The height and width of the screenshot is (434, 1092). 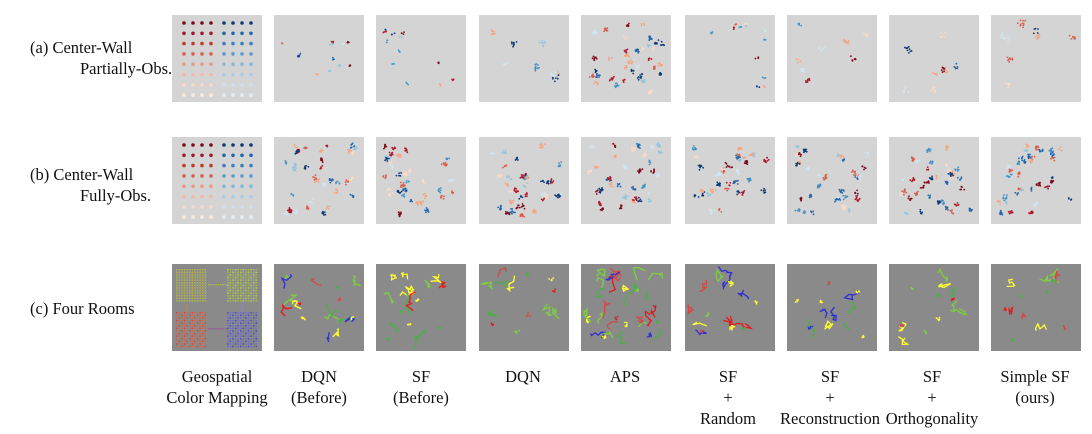 I want to click on panel-b-sf-reconstruction, so click(x=832, y=180).